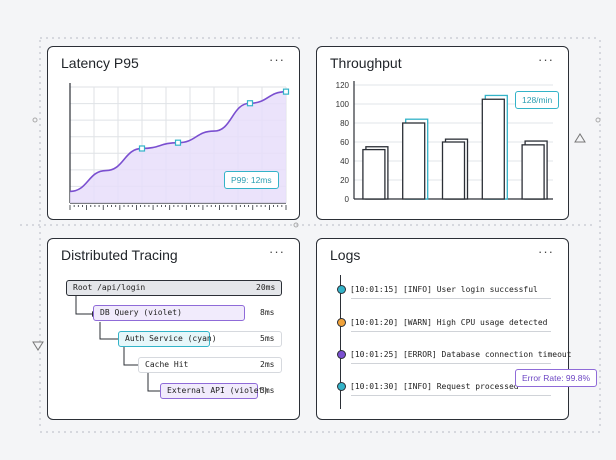 The image size is (616, 460). I want to click on warn-dot-icon, so click(341, 322).